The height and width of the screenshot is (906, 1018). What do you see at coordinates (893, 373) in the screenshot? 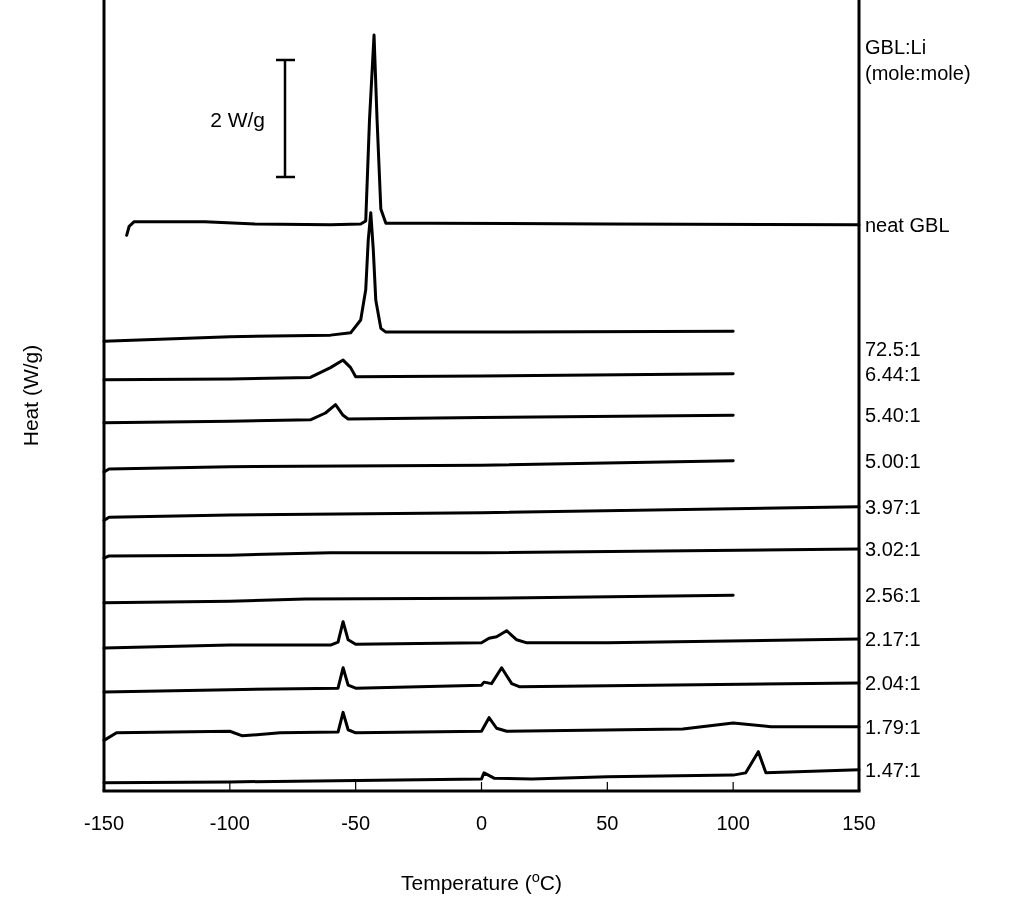
I see `text: 6.44:1` at bounding box center [893, 373].